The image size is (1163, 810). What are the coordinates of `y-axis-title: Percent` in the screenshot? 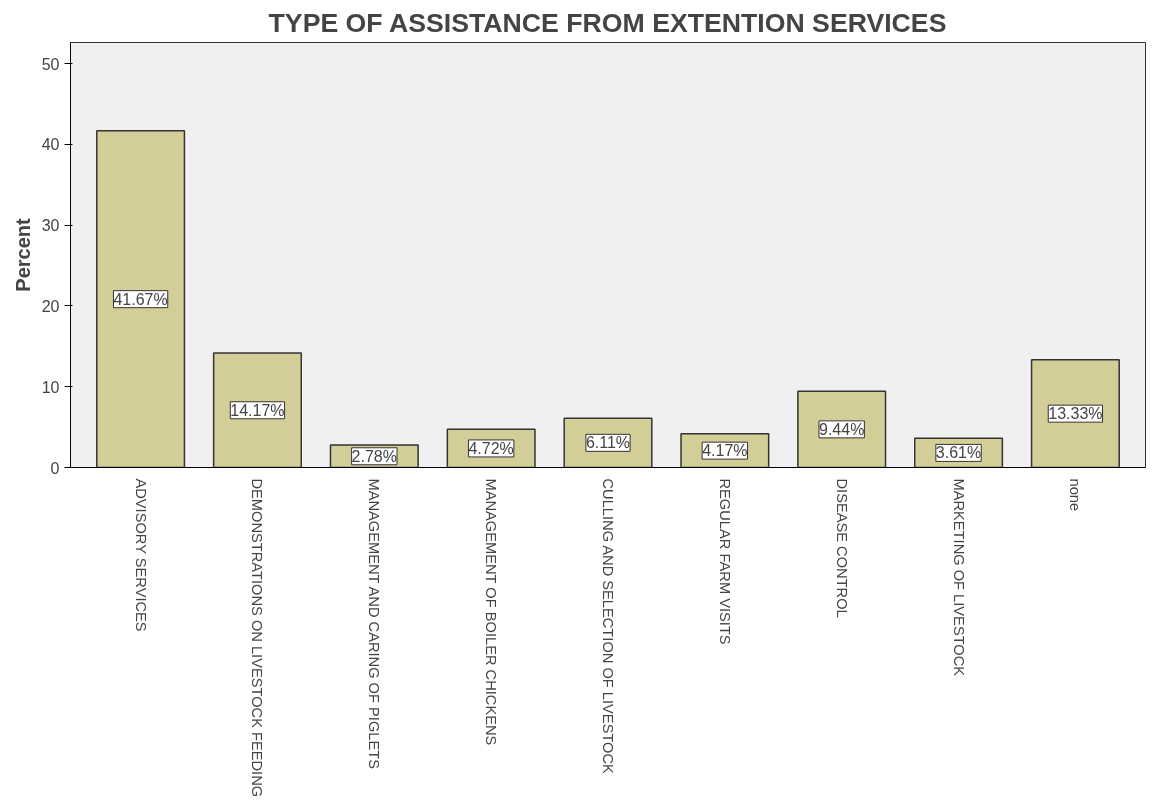 It's located at (22, 254).